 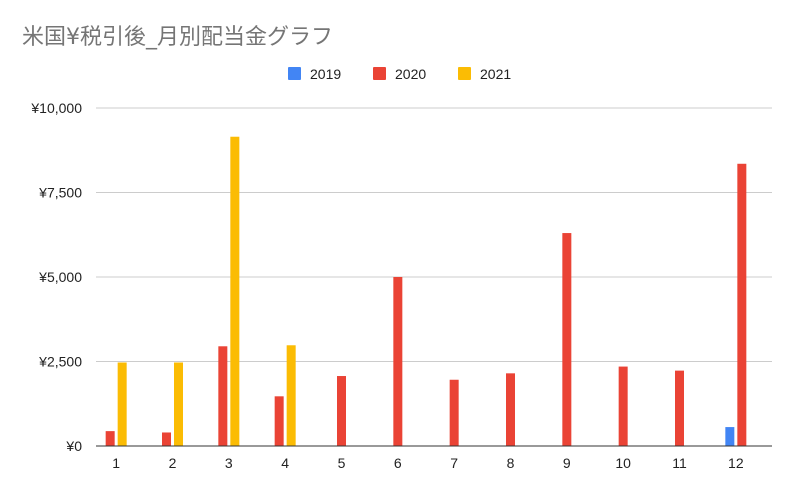 What do you see at coordinates (229, 463) in the screenshot?
I see `x-tick-label: 3` at bounding box center [229, 463].